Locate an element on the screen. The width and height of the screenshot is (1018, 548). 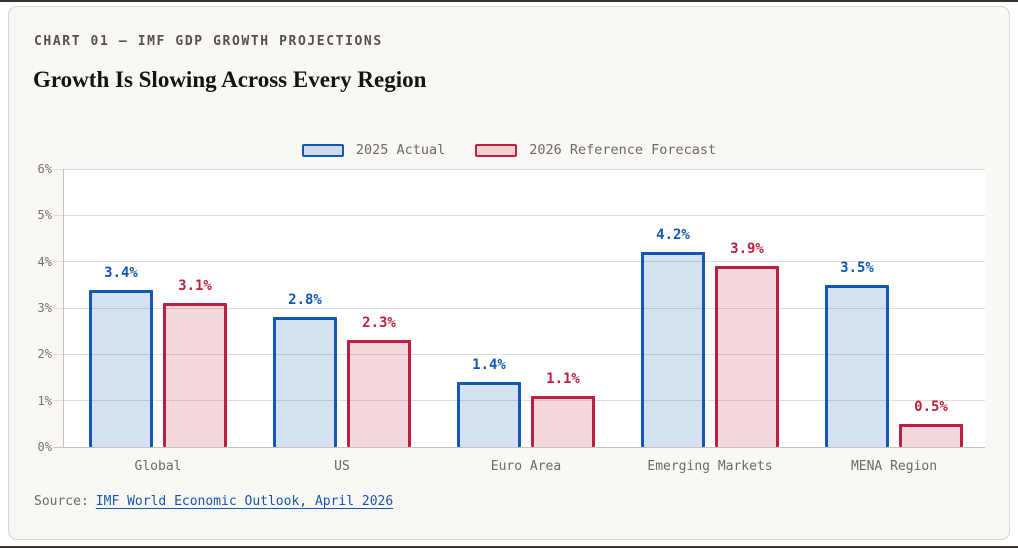
source-link: IMF World Economic Outlook, April 2026 is located at coordinates (244, 501).